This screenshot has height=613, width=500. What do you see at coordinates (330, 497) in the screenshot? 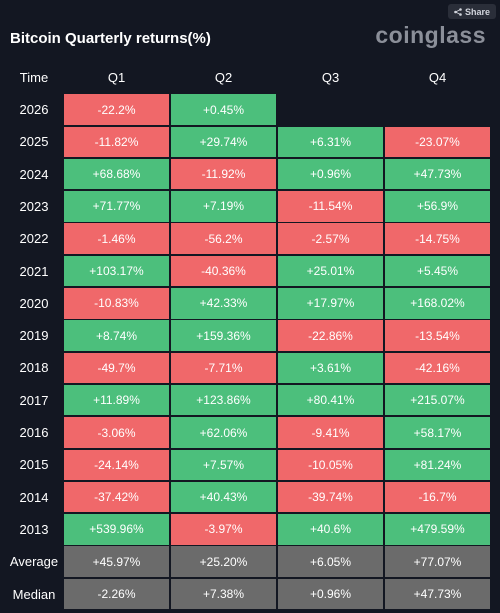
I see `return-cell: -39.74%` at bounding box center [330, 497].